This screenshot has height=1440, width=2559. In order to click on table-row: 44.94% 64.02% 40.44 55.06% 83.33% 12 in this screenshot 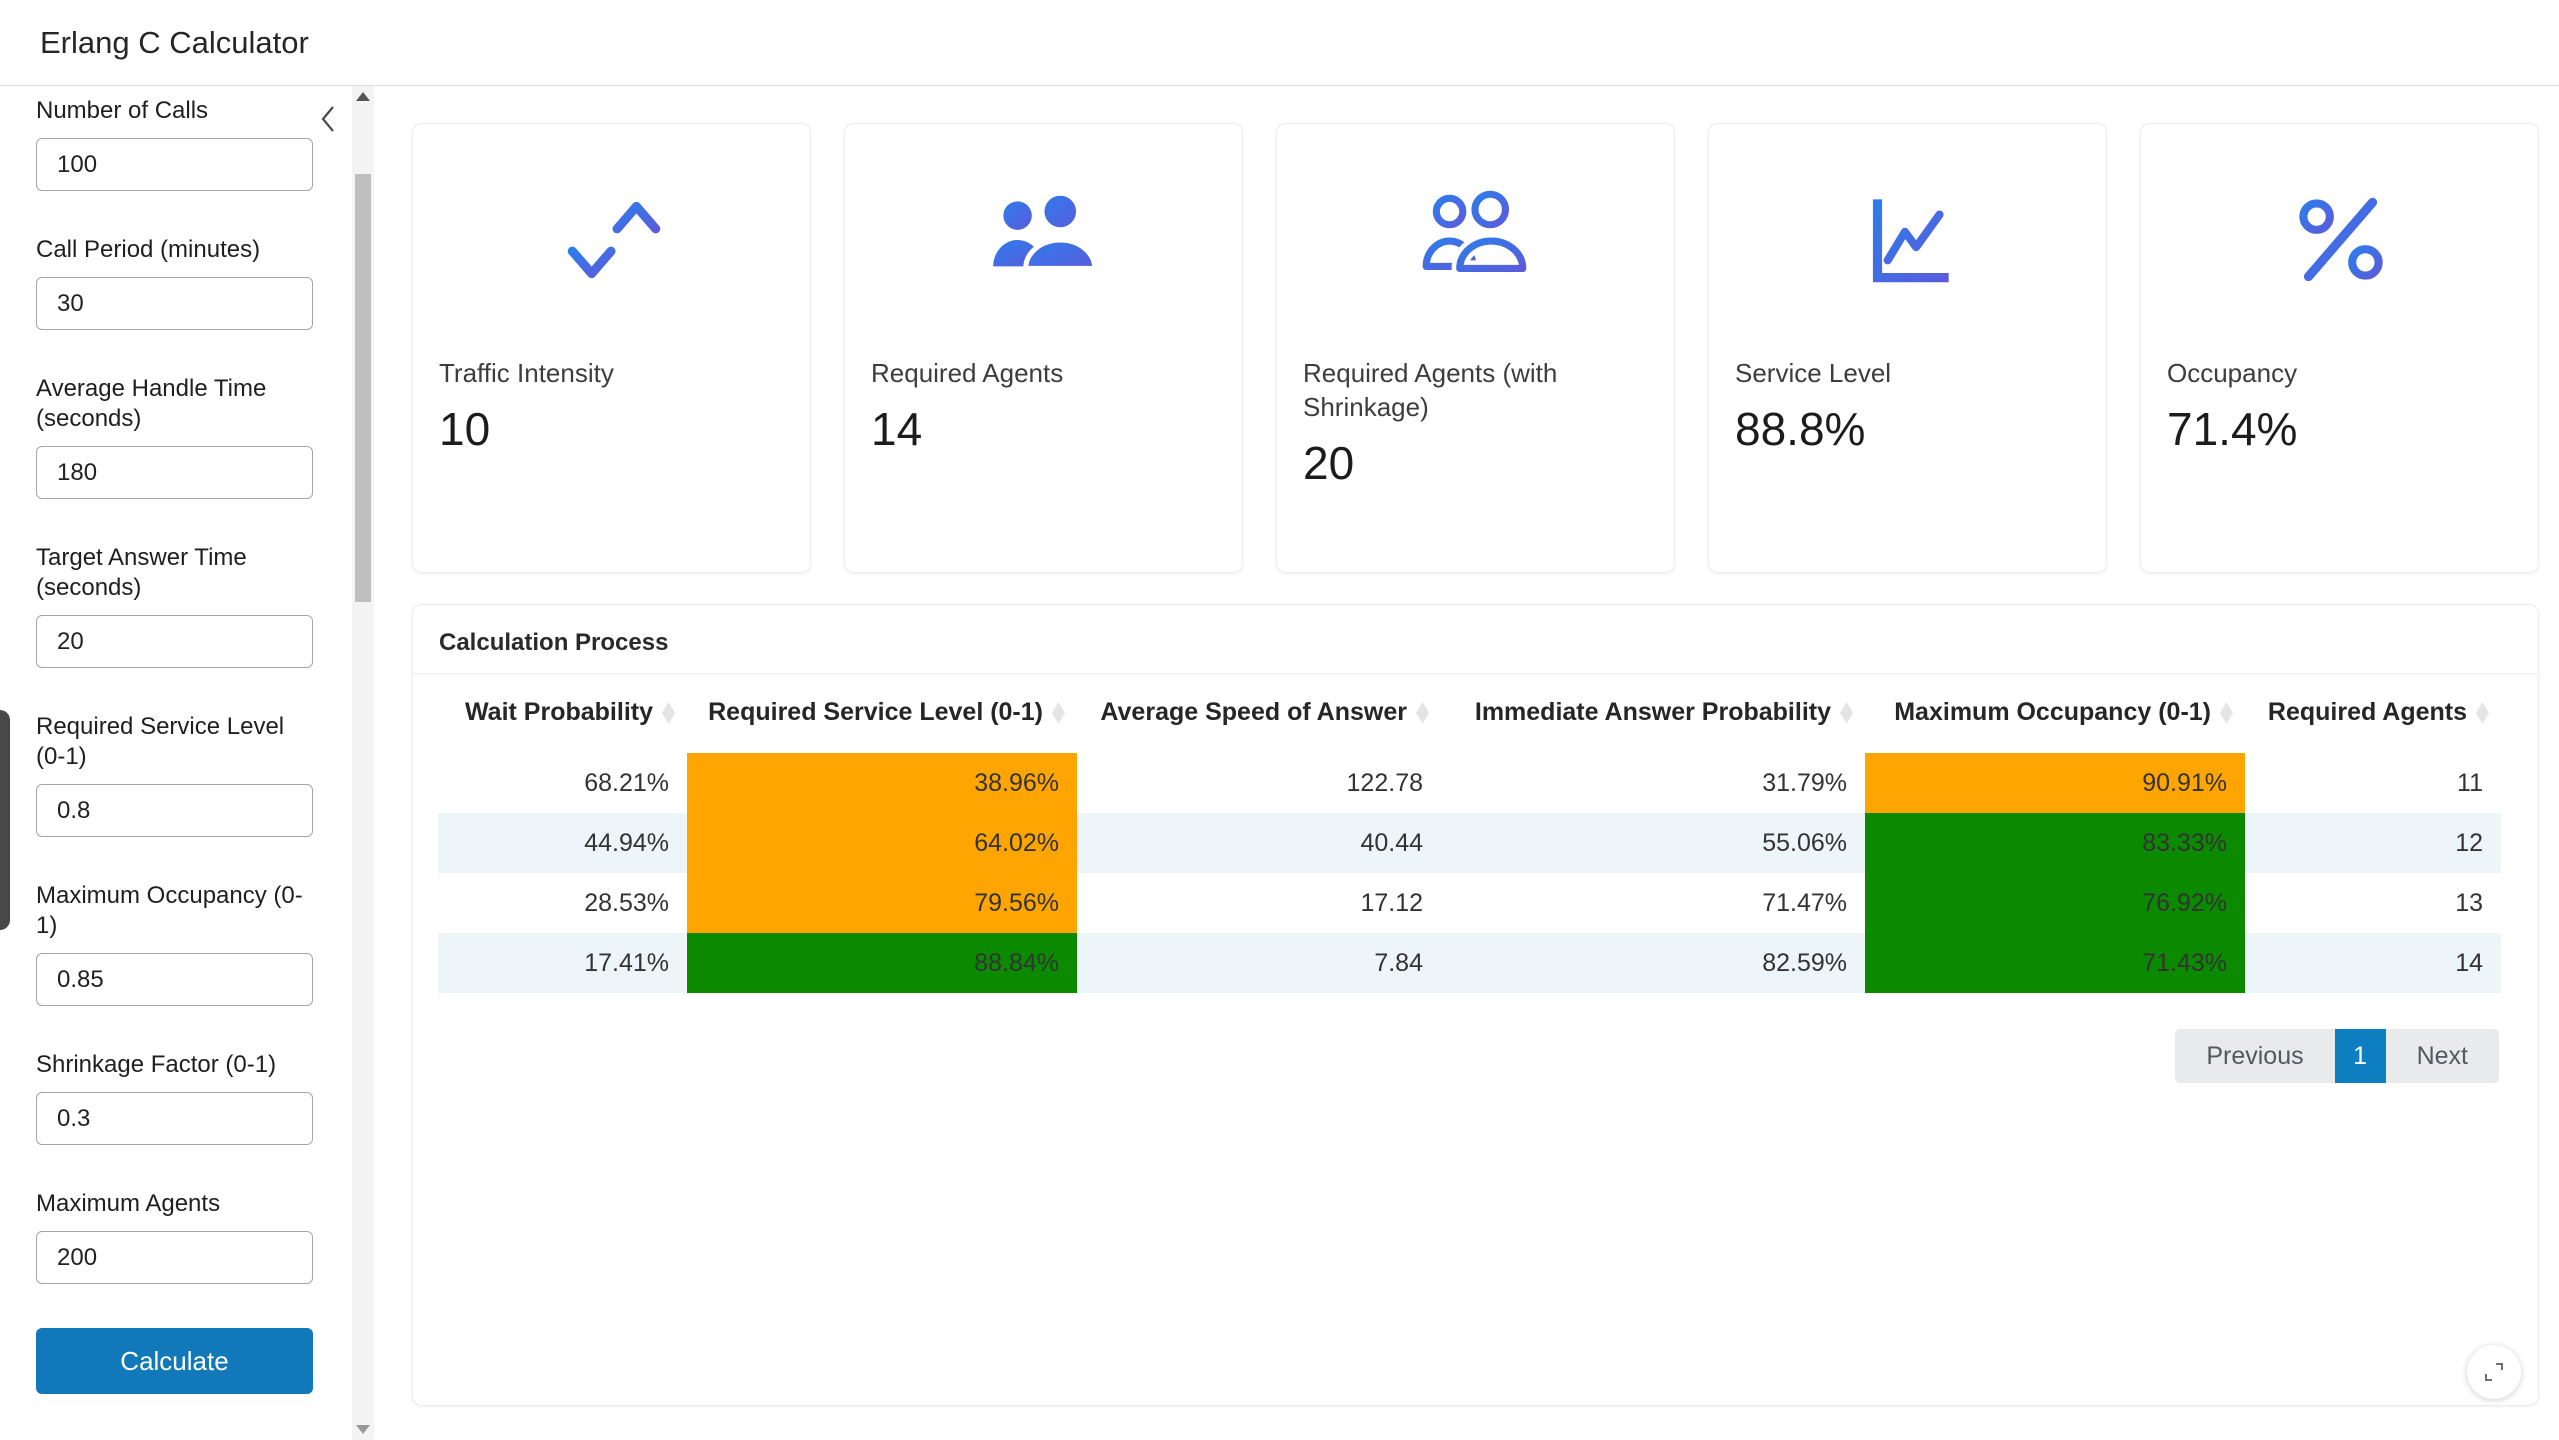, I will do `click(1469, 843)`.